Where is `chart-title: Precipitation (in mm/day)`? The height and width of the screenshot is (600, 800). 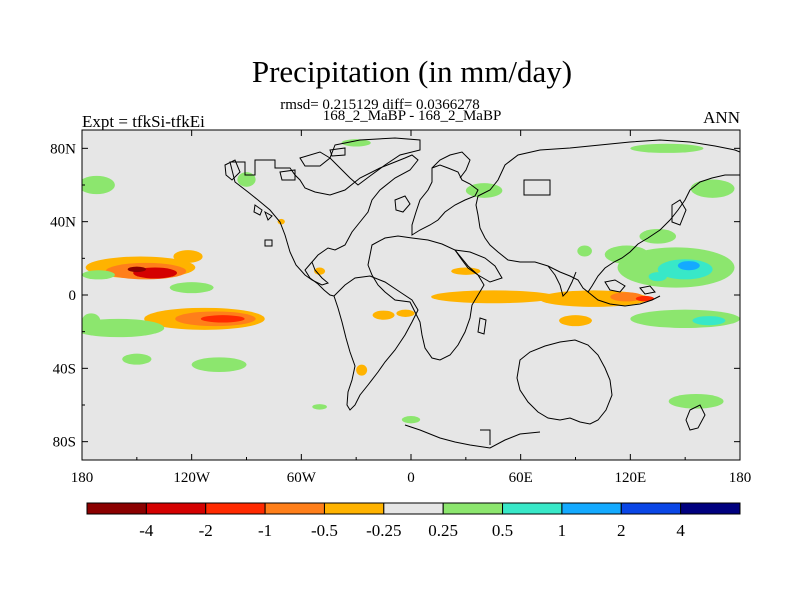 chart-title: Precipitation (in mm/day) is located at coordinates (412, 71).